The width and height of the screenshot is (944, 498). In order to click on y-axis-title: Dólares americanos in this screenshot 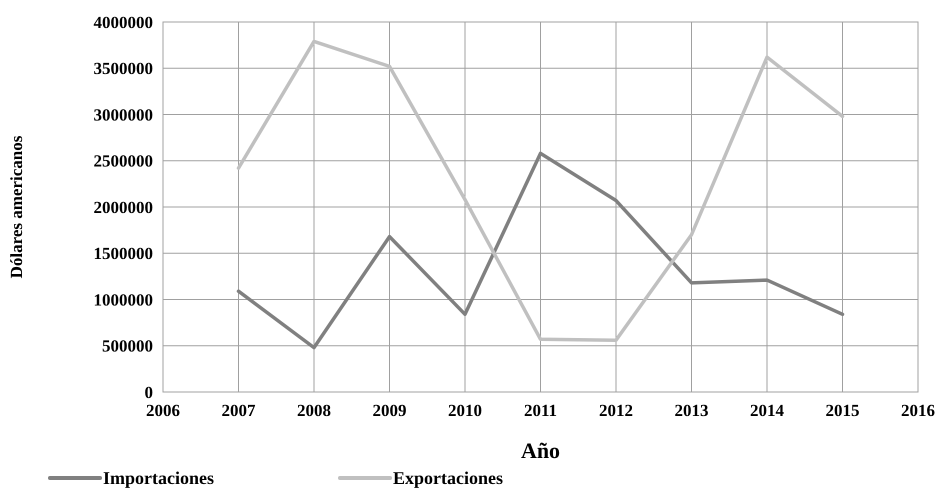, I will do `click(16, 206)`.